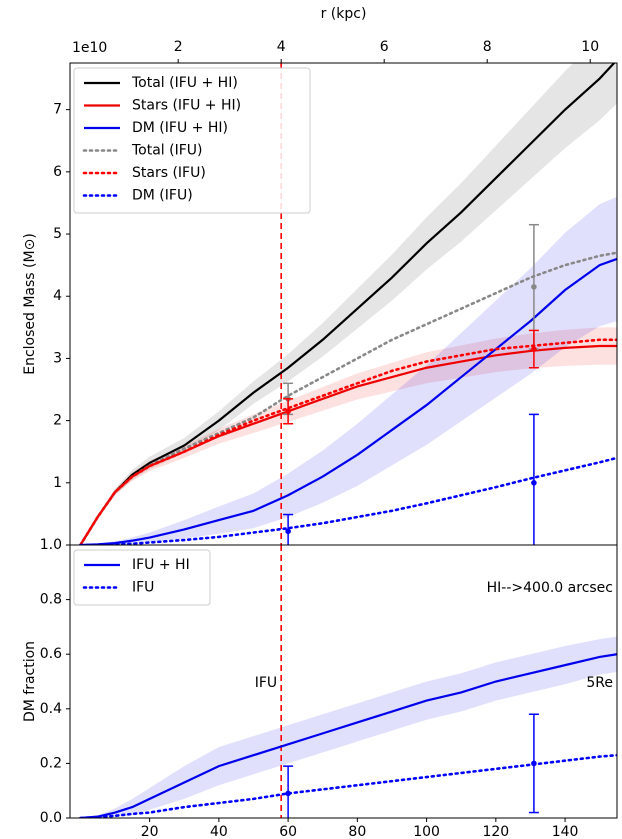 The height and width of the screenshot is (839, 622). Describe the element at coordinates (167, 151) in the screenshot. I see `legend-label: Total (IFU)` at that location.